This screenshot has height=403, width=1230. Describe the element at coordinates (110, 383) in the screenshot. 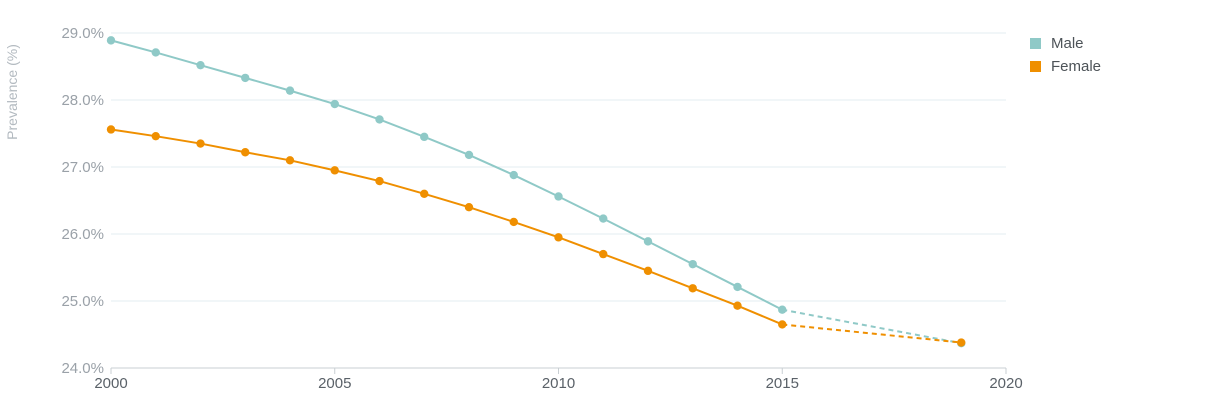

I see `x-tick-label: 2000` at that location.